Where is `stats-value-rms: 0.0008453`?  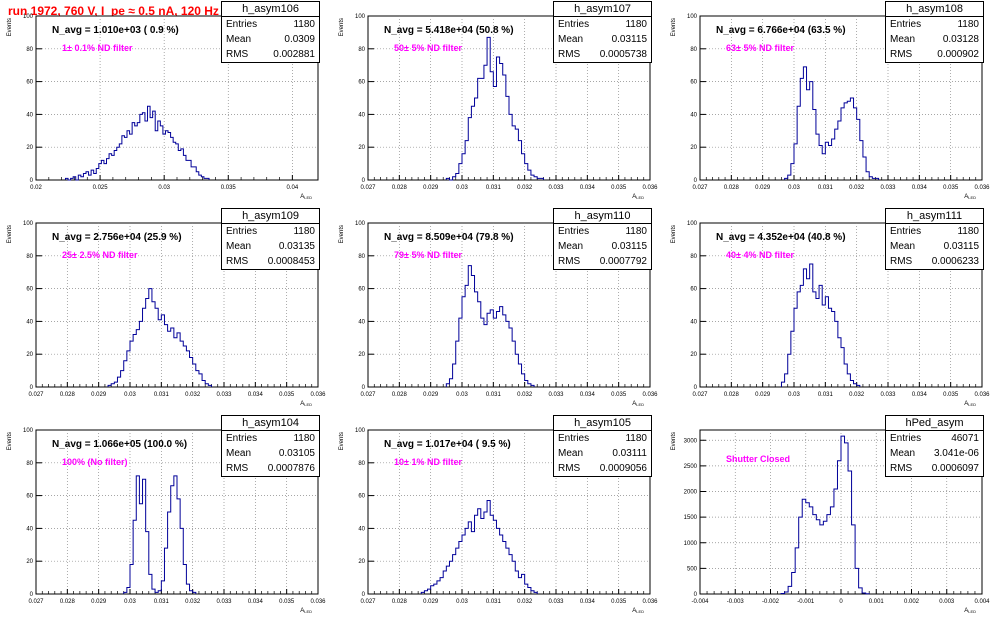
stats-value-rms: 0.0008453 is located at coordinates (291, 261).